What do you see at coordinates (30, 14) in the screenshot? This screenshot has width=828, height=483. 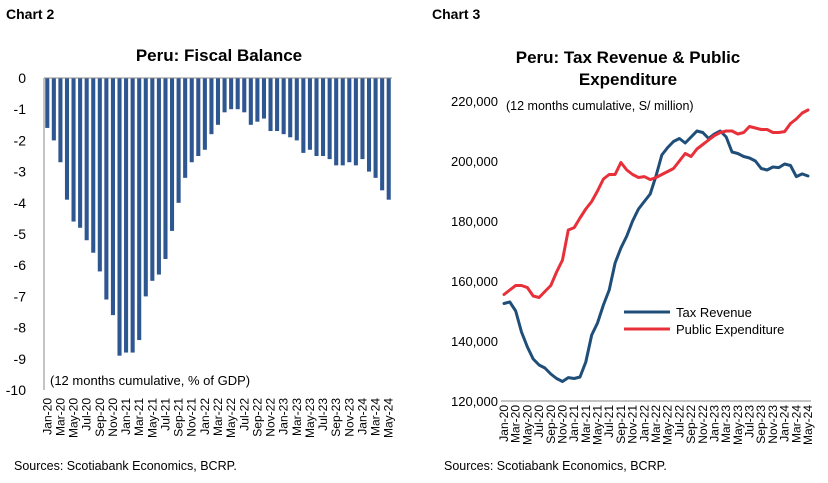 I see `chart-2-label: Chart 2` at bounding box center [30, 14].